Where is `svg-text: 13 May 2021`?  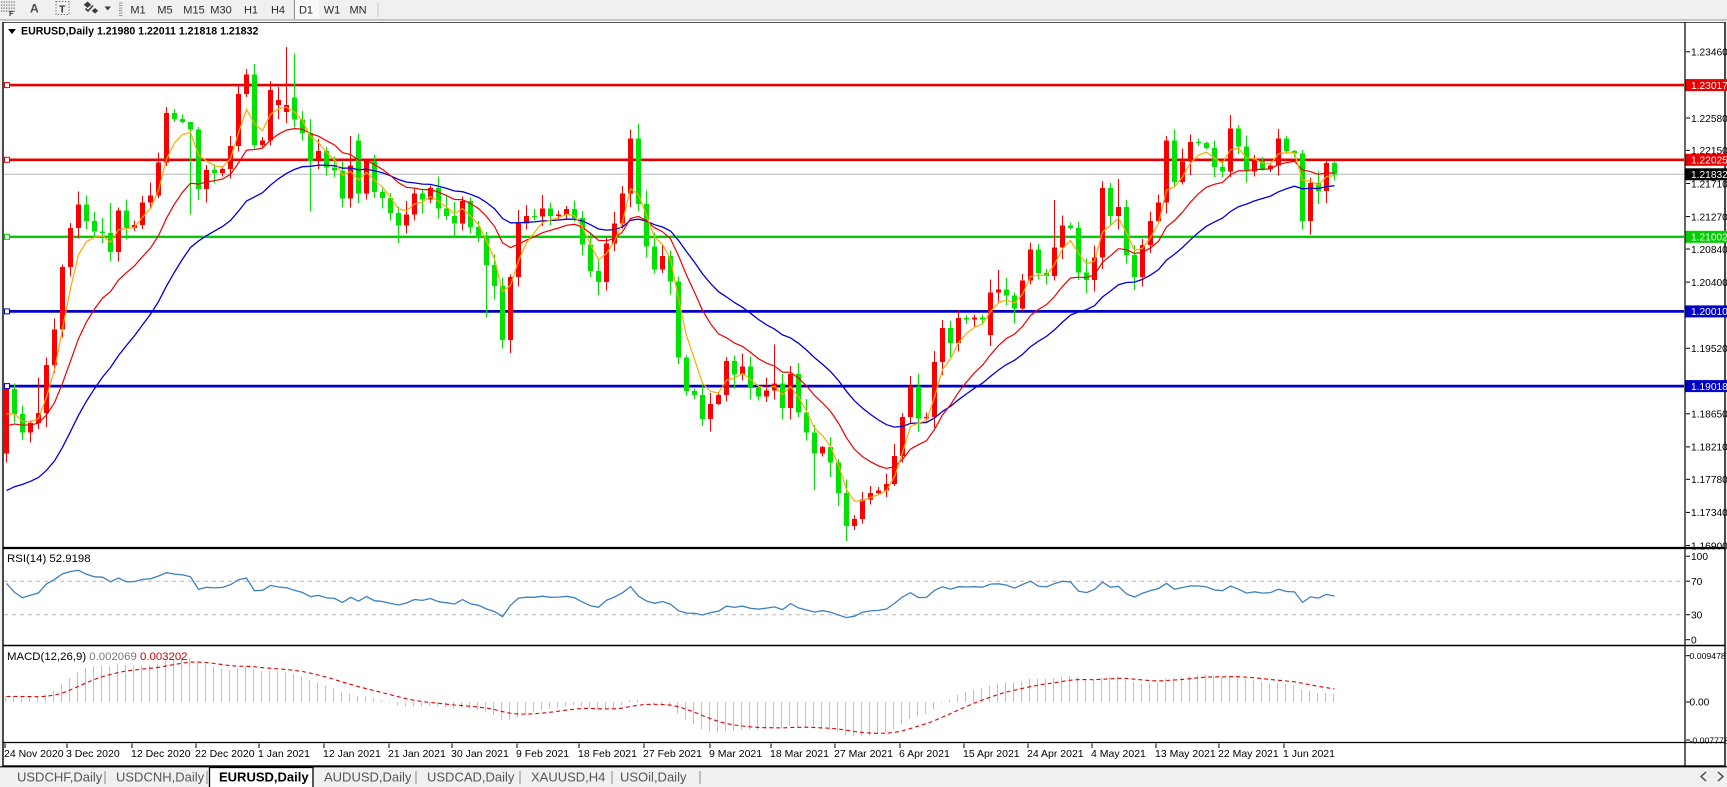 svg-text: 13 May 2021 is located at coordinates (1185, 754).